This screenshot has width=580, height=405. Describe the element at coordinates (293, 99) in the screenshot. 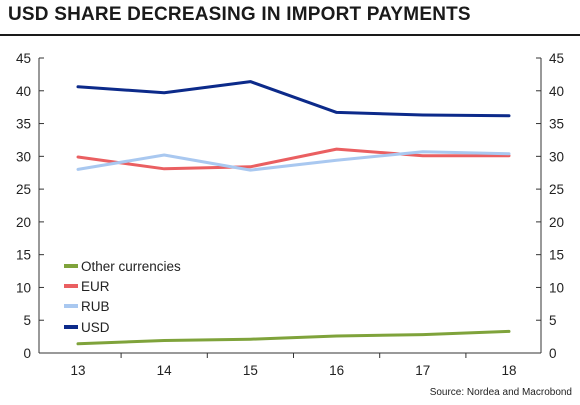

I see `series-line-usd` at that location.